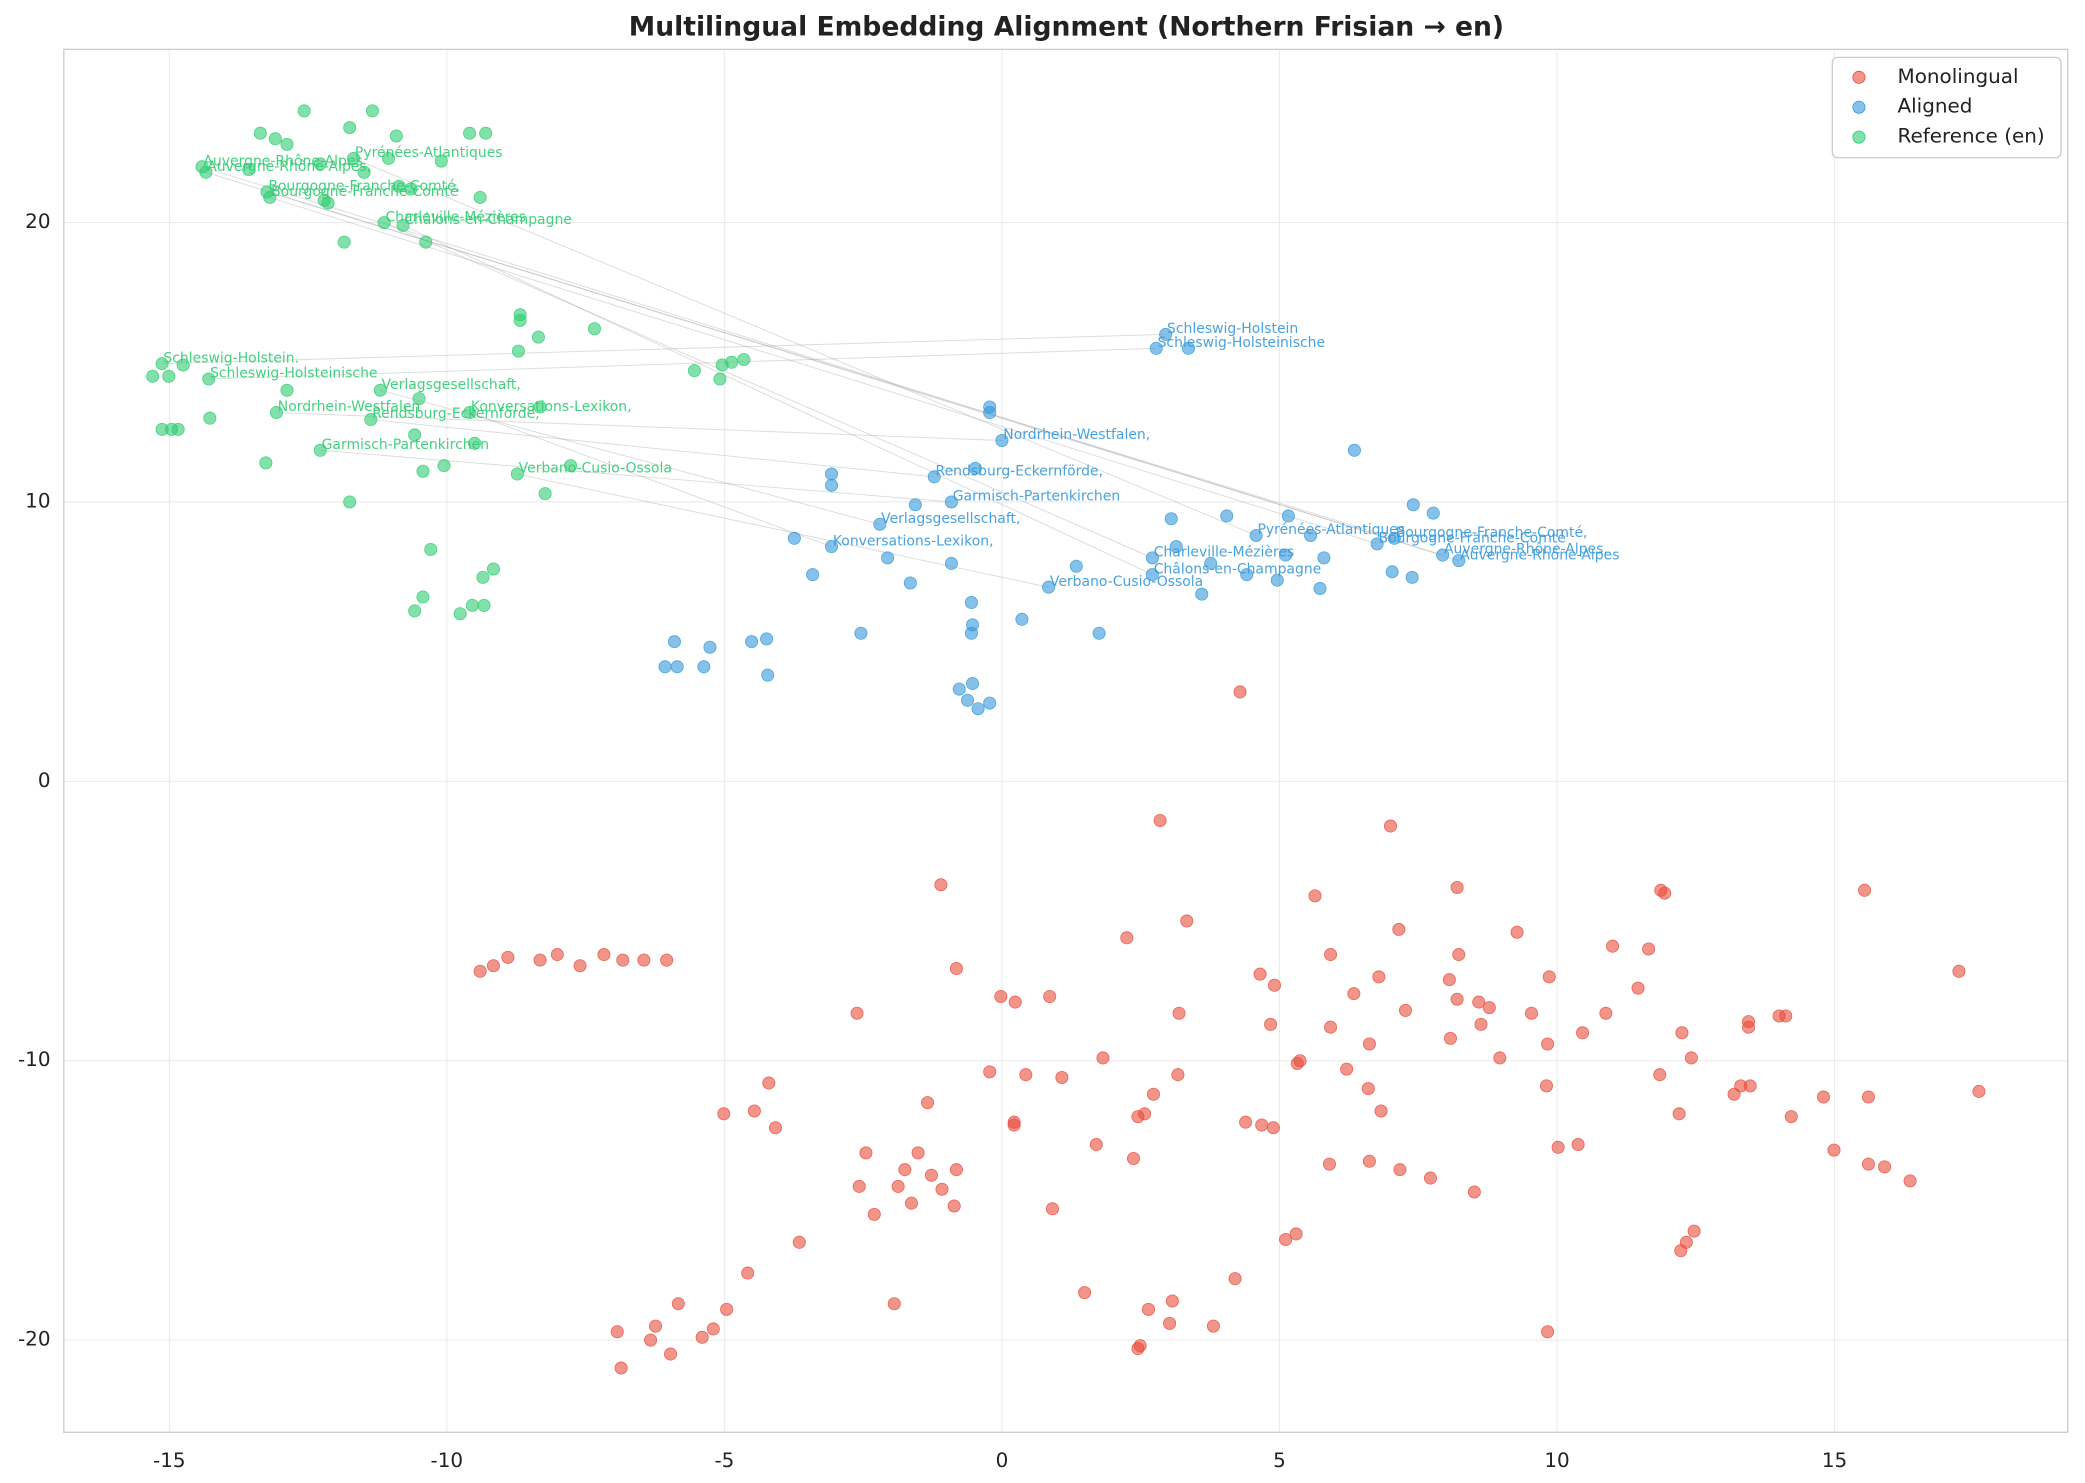 The width and height of the screenshot is (2085, 1483). I want to click on point-label: Garmisch-Partenkirchen, so click(1036, 497).